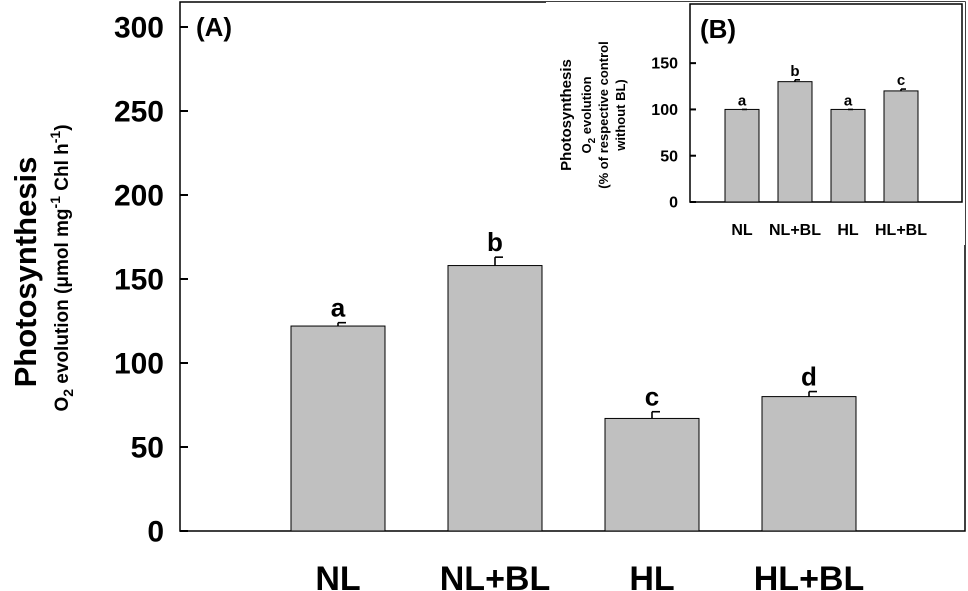 The height and width of the screenshot is (591, 968). Describe the element at coordinates (795, 142) in the screenshot. I see `b-bar-nl-plus-bl` at that location.